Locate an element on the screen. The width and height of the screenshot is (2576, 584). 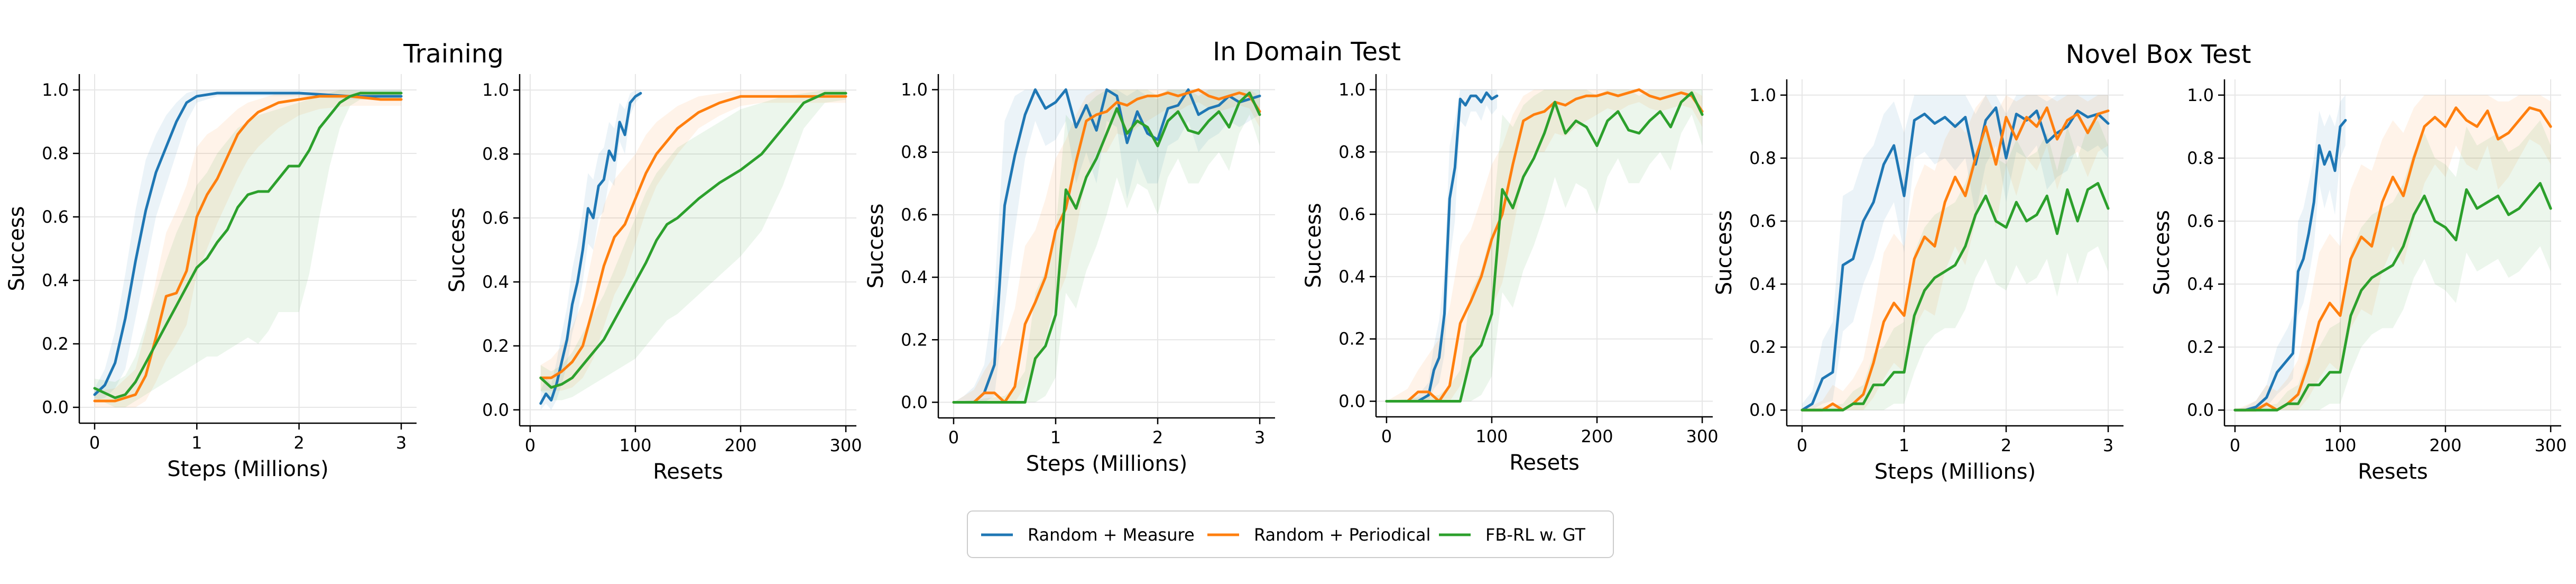
legend-label-random-measure: Random + Measure is located at coordinates (1111, 535).